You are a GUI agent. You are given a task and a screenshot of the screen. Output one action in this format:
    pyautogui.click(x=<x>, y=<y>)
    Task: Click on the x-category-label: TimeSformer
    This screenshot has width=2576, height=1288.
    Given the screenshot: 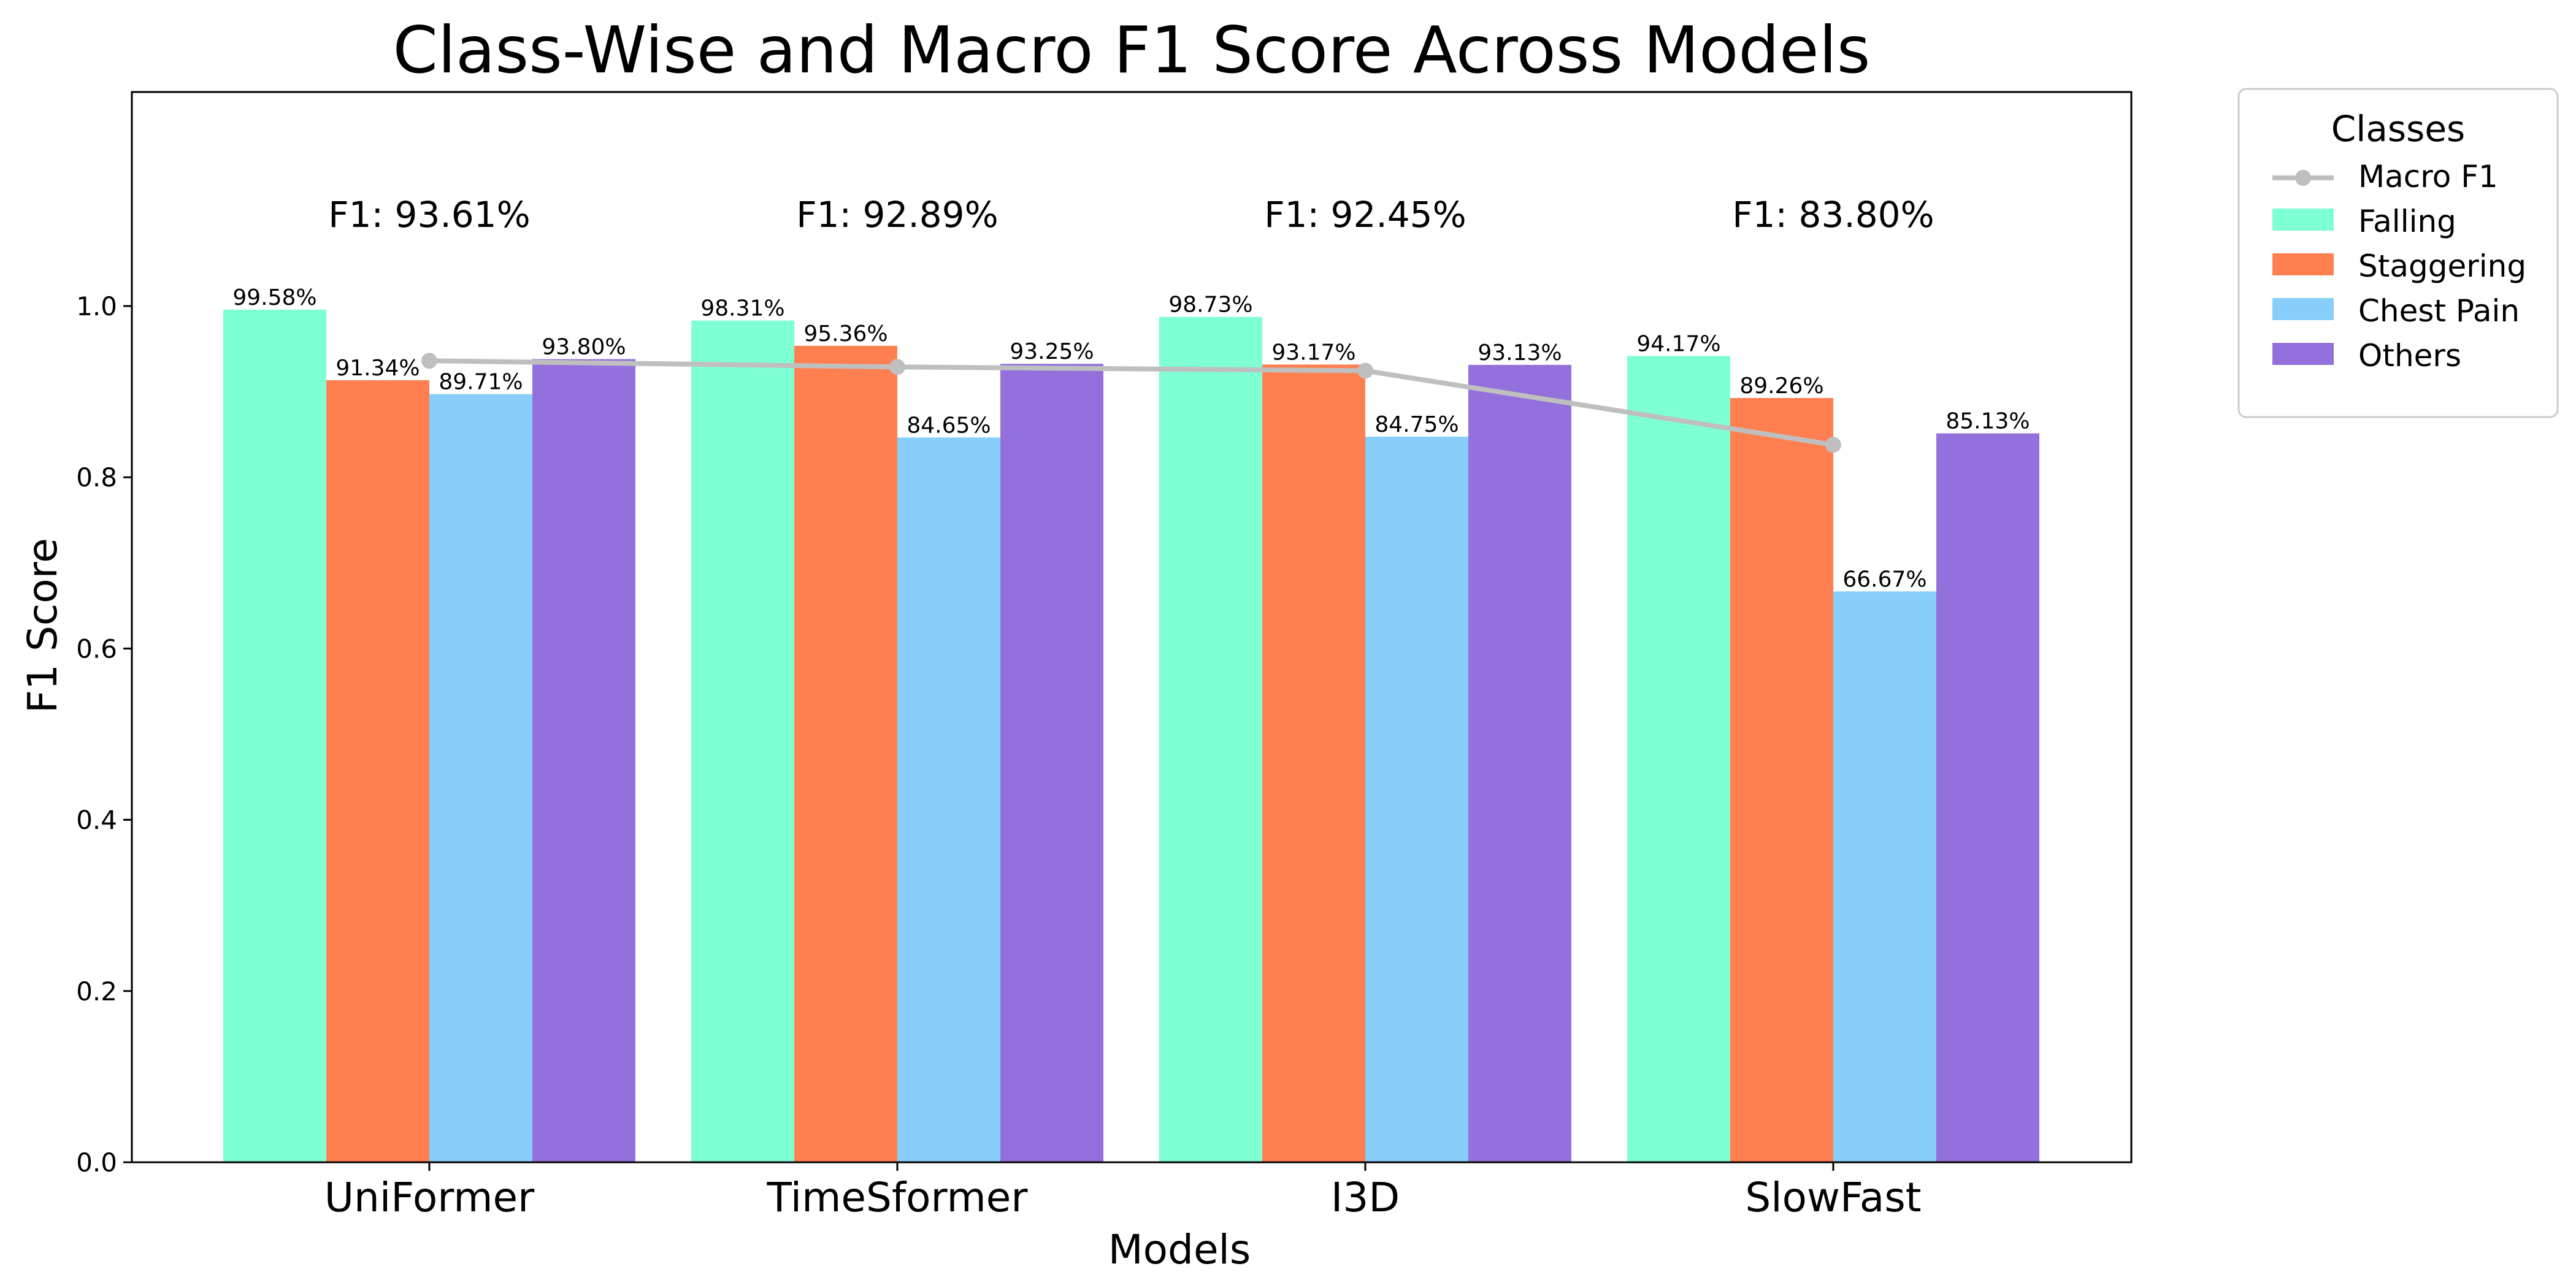 What is the action you would take?
    pyautogui.click(x=897, y=1197)
    